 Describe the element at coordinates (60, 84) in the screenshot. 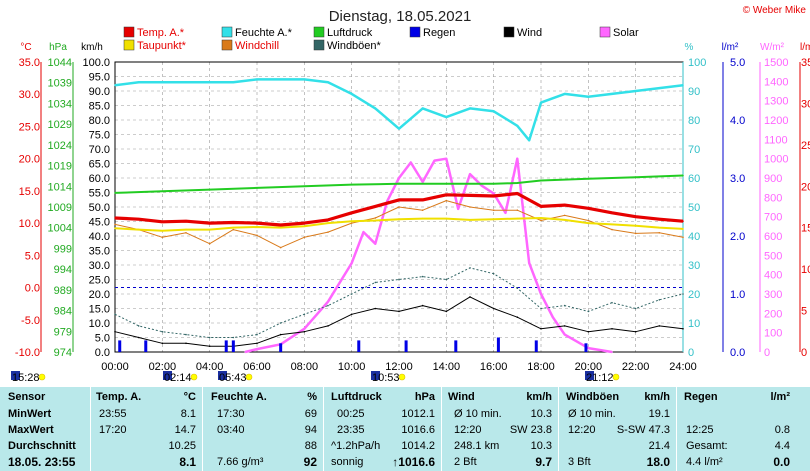

I see `axis-tick-pressure: 1039` at that location.